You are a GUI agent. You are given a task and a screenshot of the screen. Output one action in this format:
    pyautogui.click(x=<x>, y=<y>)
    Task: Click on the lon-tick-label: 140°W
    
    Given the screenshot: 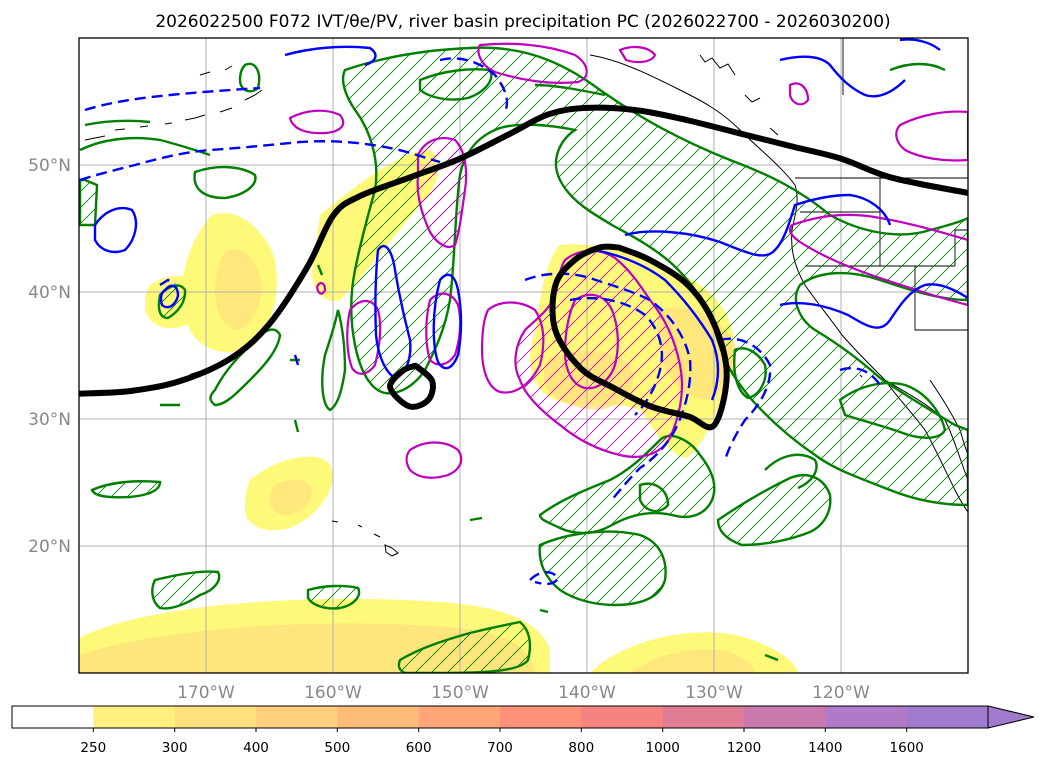 What is the action you would take?
    pyautogui.click(x=587, y=693)
    